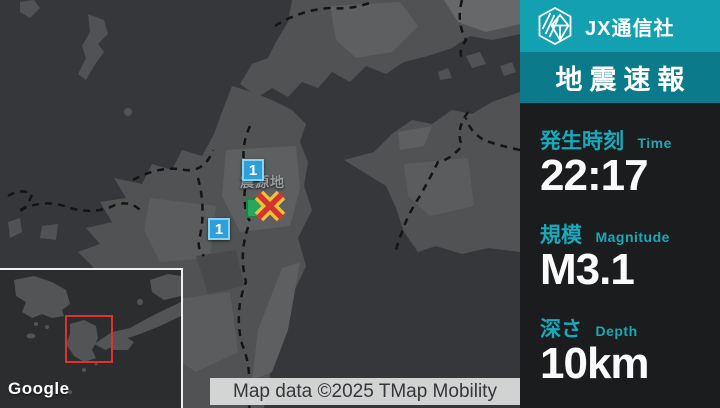  Describe the element at coordinates (587, 269) in the screenshot. I see `magnitude-value: M3.1` at that location.